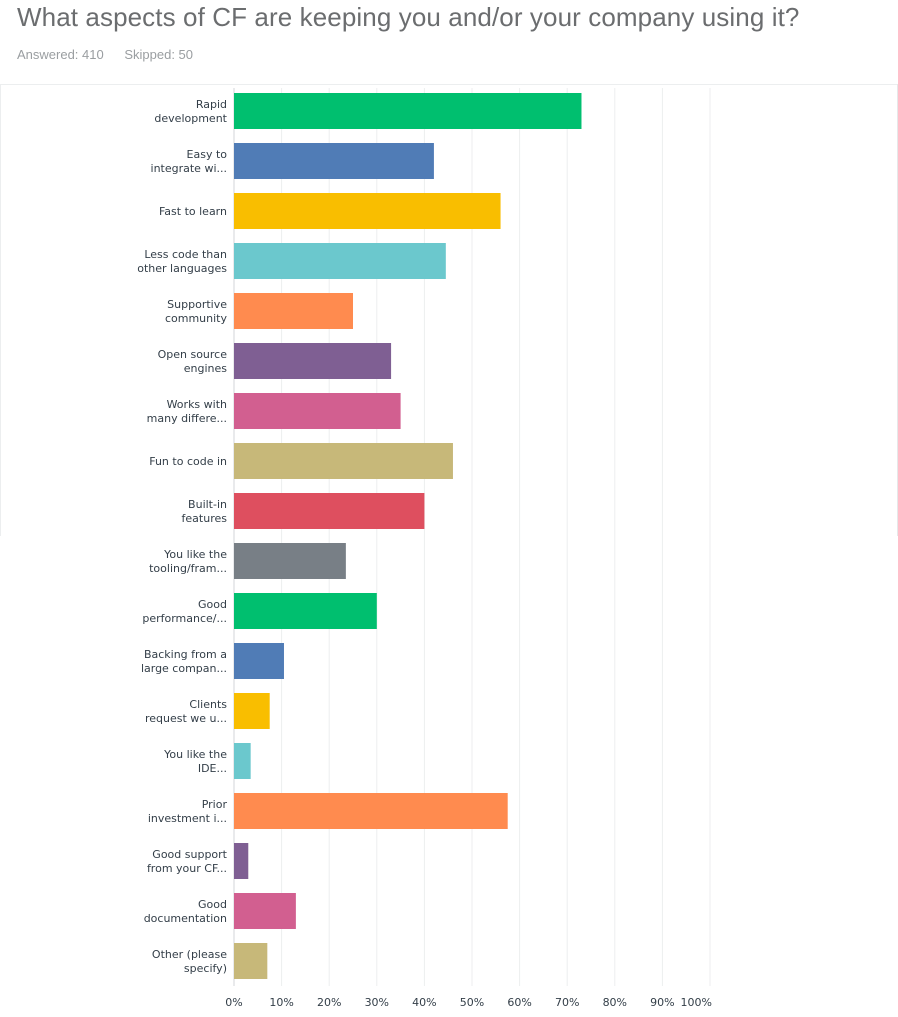 Image resolution: width=898 pixels, height=1017 pixels. What do you see at coordinates (182, 261) in the screenshot?
I see `category-label: Less code than other languages` at bounding box center [182, 261].